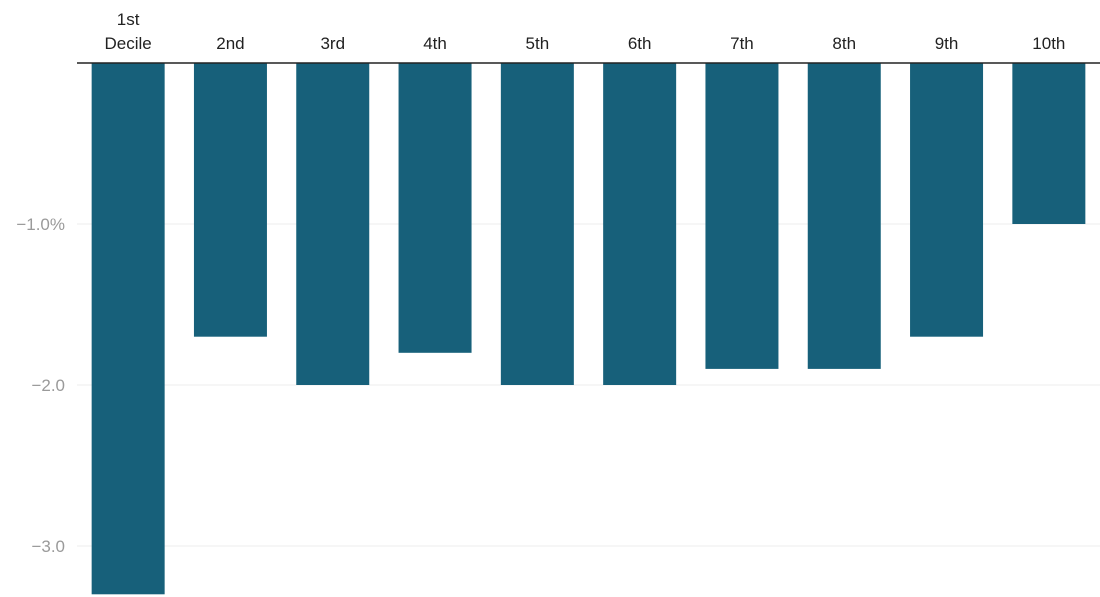  Describe the element at coordinates (844, 43) in the screenshot. I see `category-label: 8th` at that location.